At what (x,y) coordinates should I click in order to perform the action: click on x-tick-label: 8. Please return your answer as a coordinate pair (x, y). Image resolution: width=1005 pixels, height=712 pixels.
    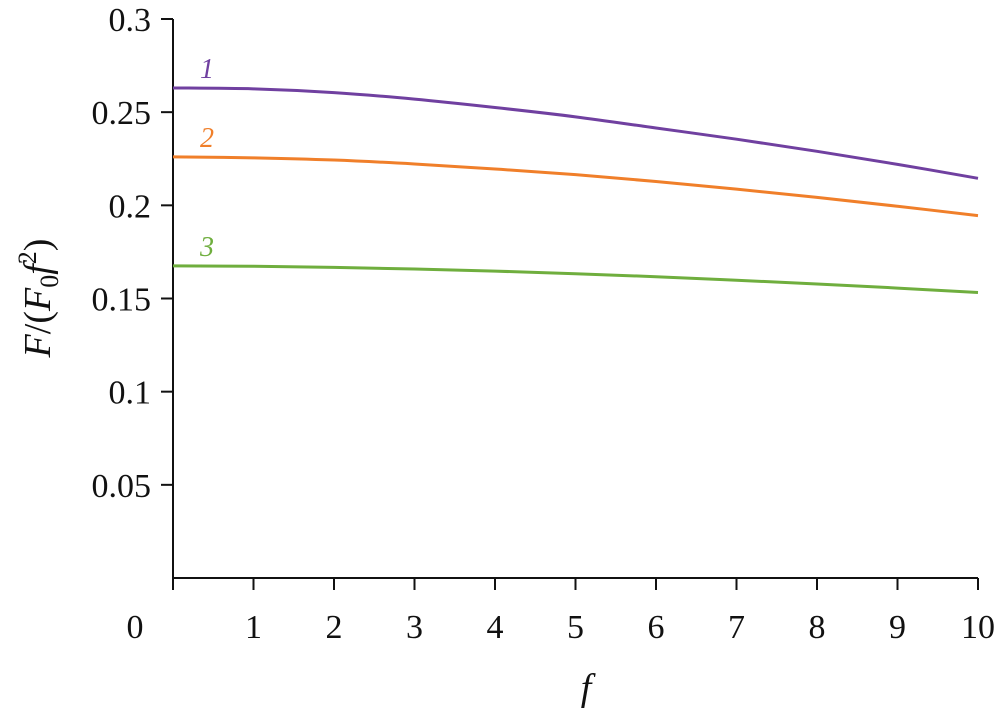
    Looking at the image, I should click on (817, 627).